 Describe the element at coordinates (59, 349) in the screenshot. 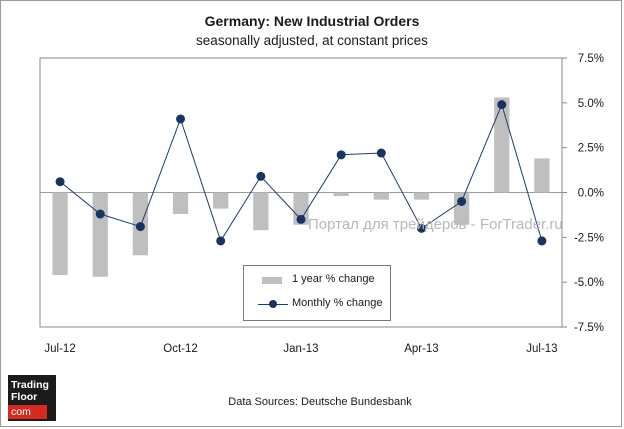

I see `x-tick-label: Jul-12` at that location.